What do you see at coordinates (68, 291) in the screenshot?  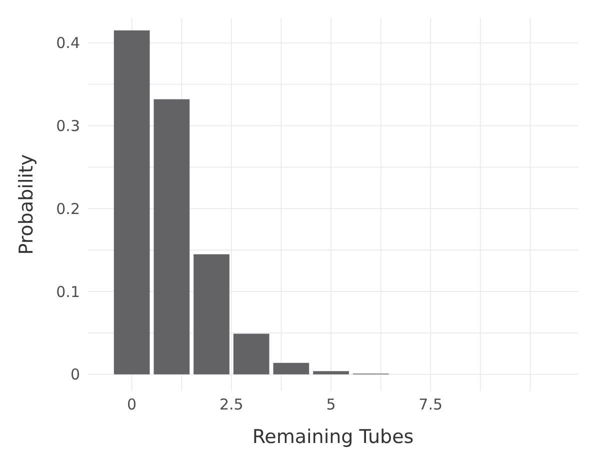 I see `y-tick-label: 0.1` at bounding box center [68, 291].